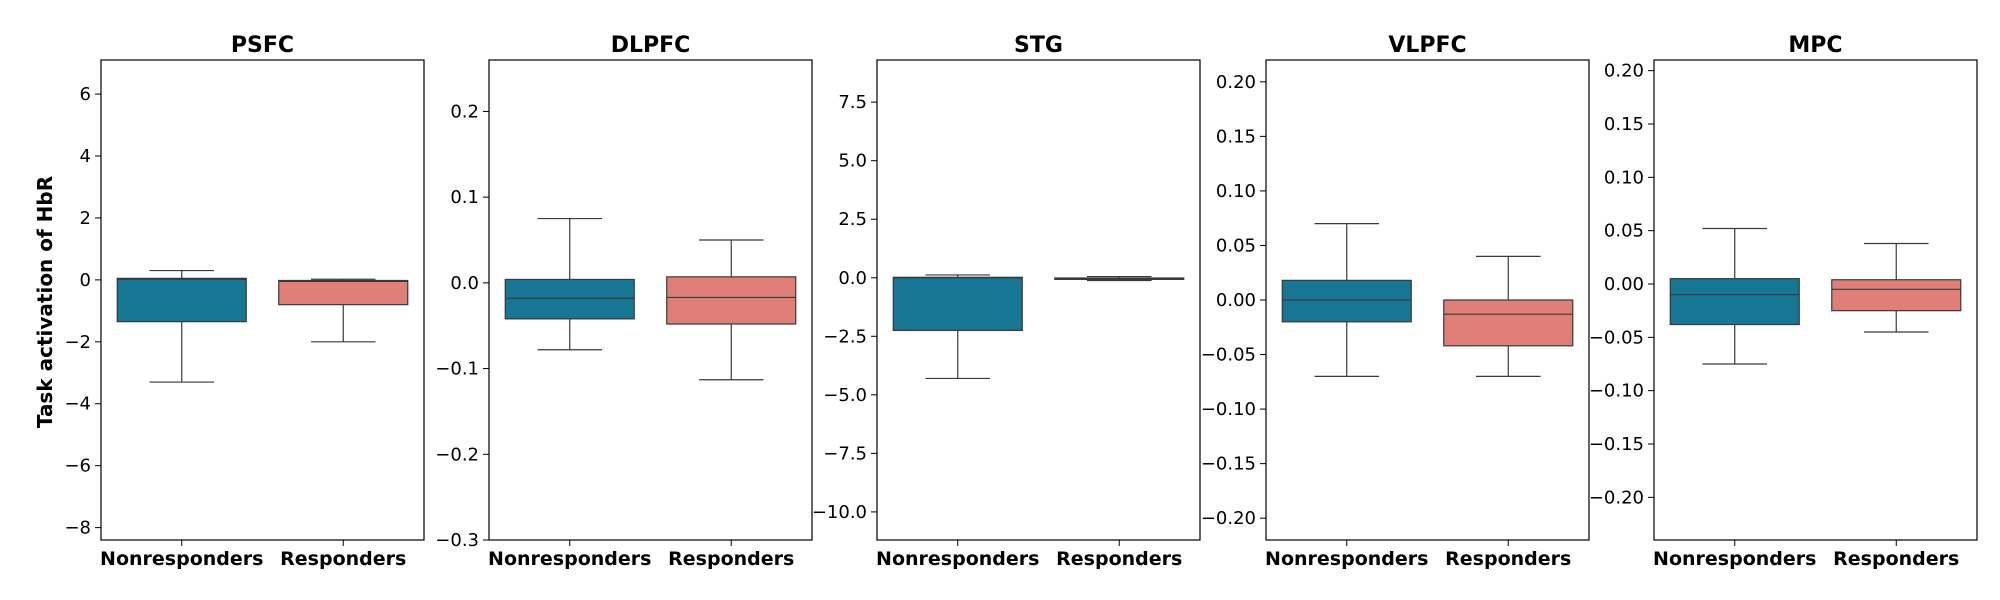 This screenshot has height=600, width=2000. Describe the element at coordinates (77, 404) in the screenshot. I see `y-tick-label: −4` at that location.